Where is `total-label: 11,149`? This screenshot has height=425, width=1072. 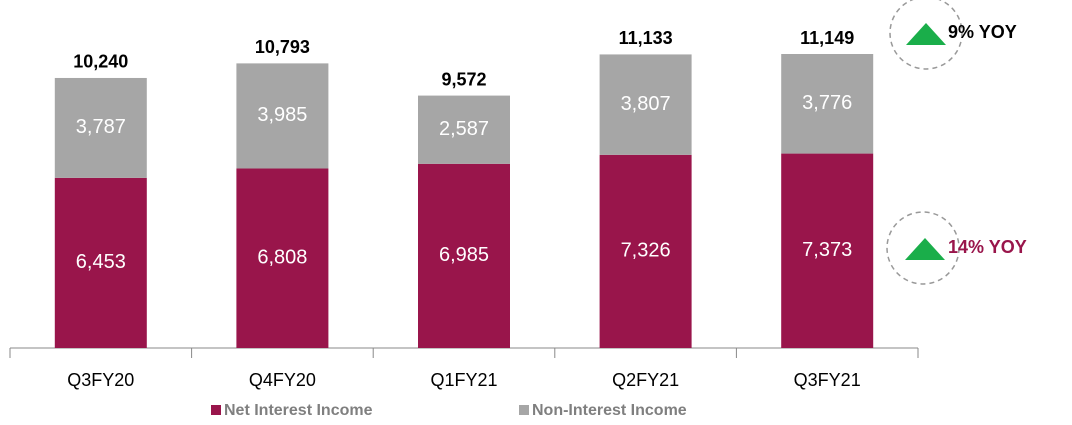 total-label: 11,149 is located at coordinates (827, 38).